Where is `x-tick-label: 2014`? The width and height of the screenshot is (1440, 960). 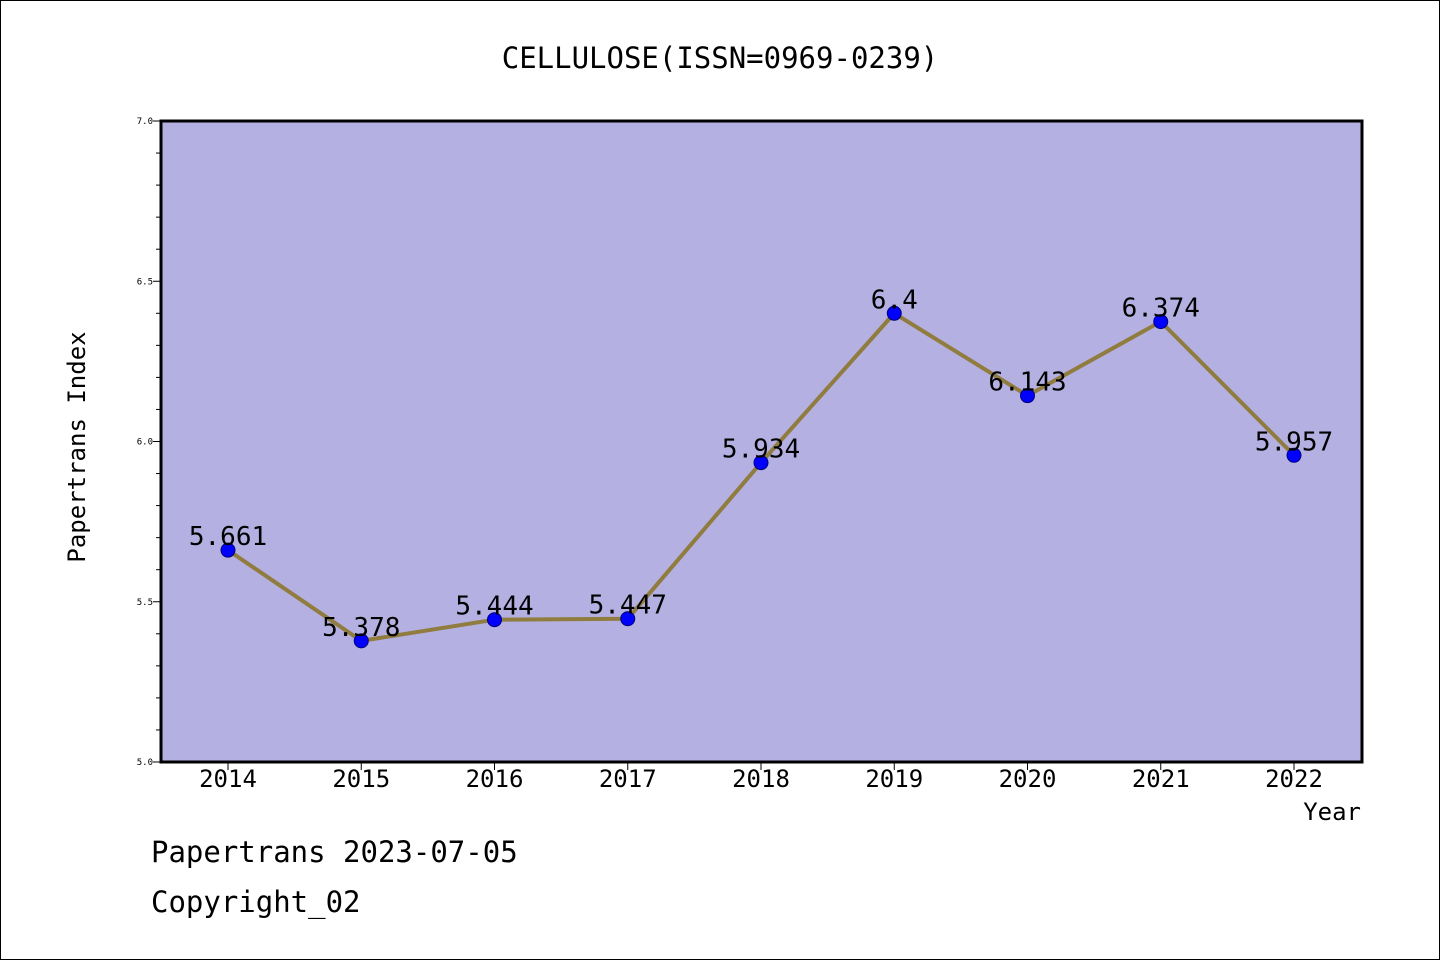
x-tick-label: 2014 is located at coordinates (228, 779).